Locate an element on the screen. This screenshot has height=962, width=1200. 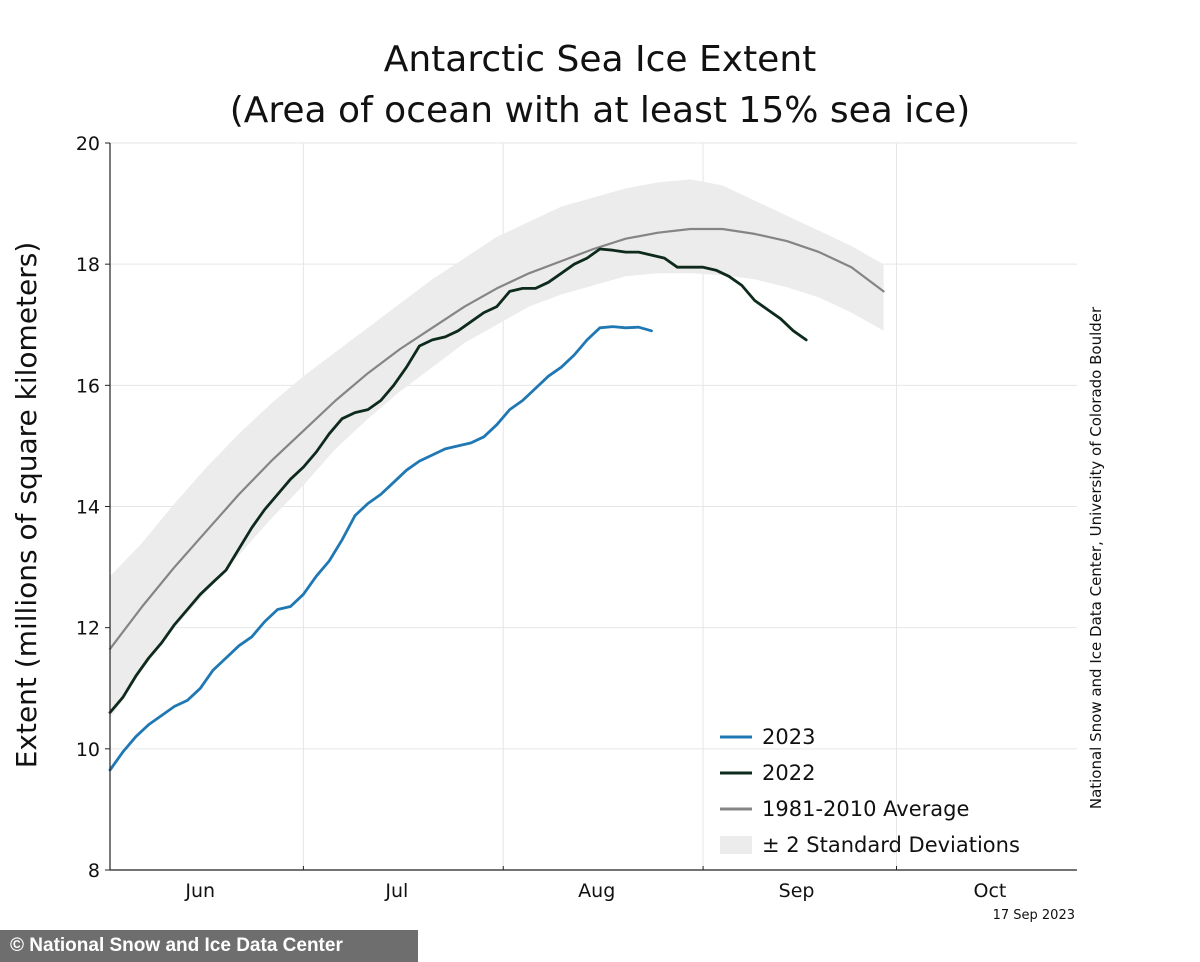
y-axis-label: Extent (millions of square kilometers) is located at coordinates (26, 505).